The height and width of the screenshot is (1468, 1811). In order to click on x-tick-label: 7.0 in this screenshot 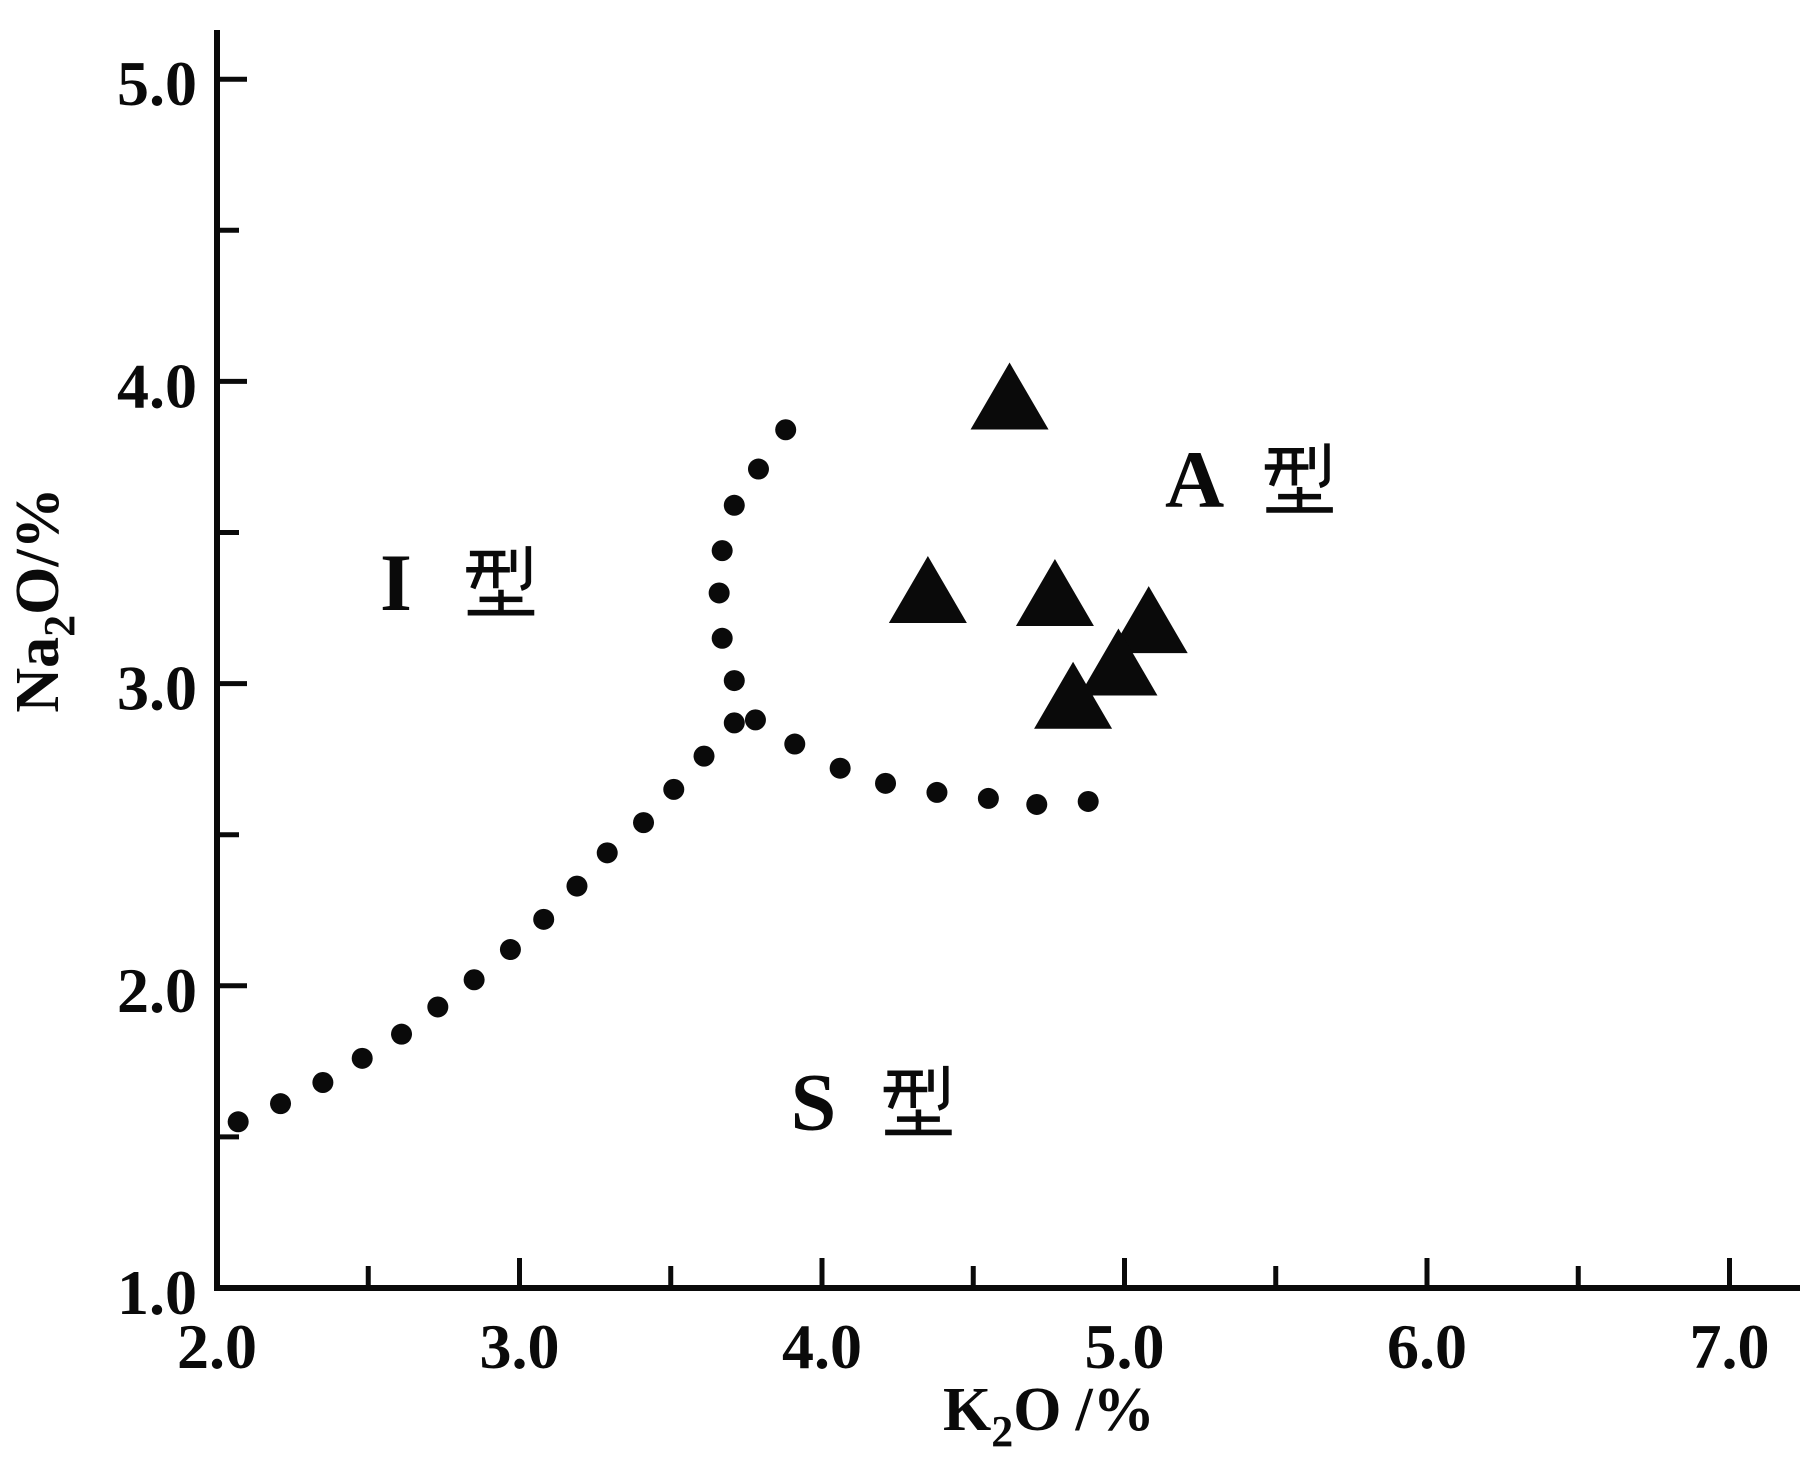, I will do `click(1730, 1346)`.